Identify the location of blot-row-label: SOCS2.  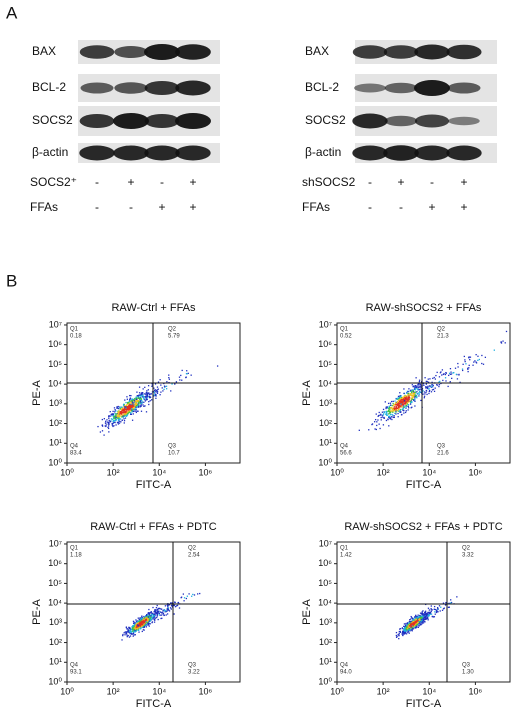
(325, 120).